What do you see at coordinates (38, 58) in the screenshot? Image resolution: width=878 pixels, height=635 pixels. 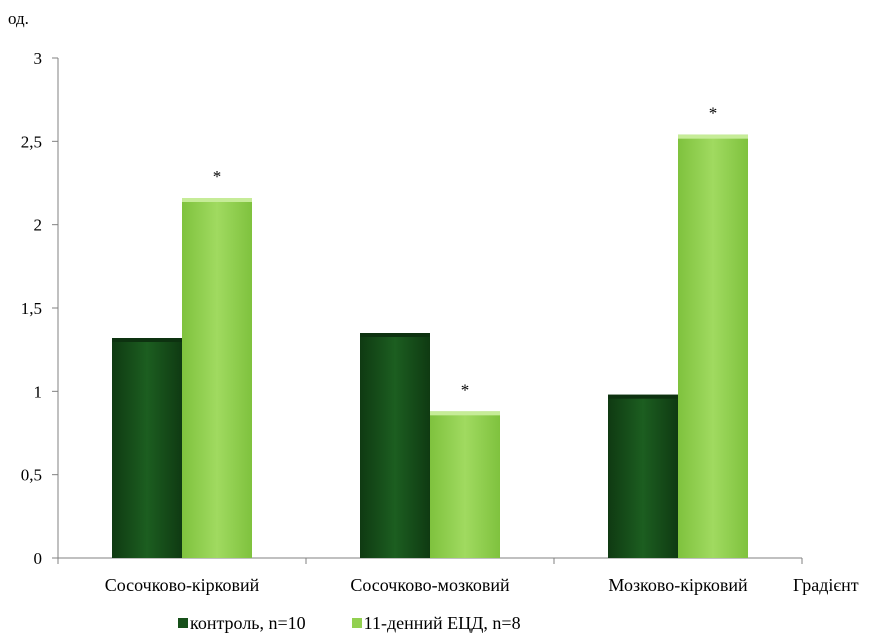 I see `y-tick-label: 3` at bounding box center [38, 58].